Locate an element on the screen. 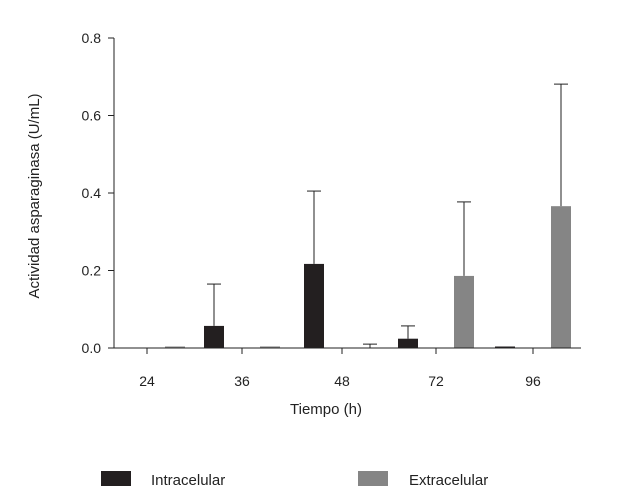  x-tick-label: 24 is located at coordinates (147, 381).